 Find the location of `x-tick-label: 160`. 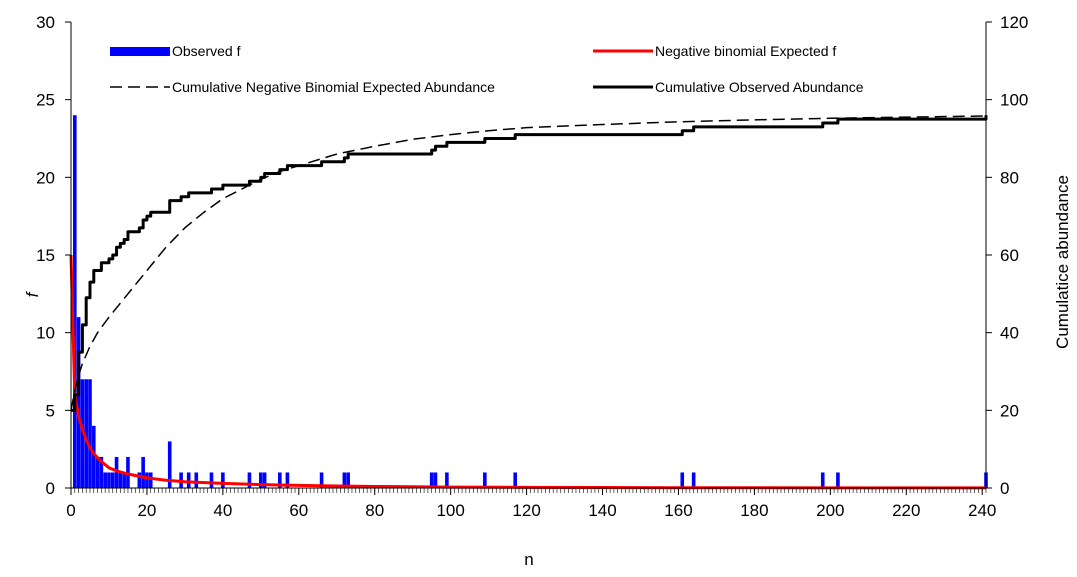

x-tick-label: 160 is located at coordinates (678, 510).